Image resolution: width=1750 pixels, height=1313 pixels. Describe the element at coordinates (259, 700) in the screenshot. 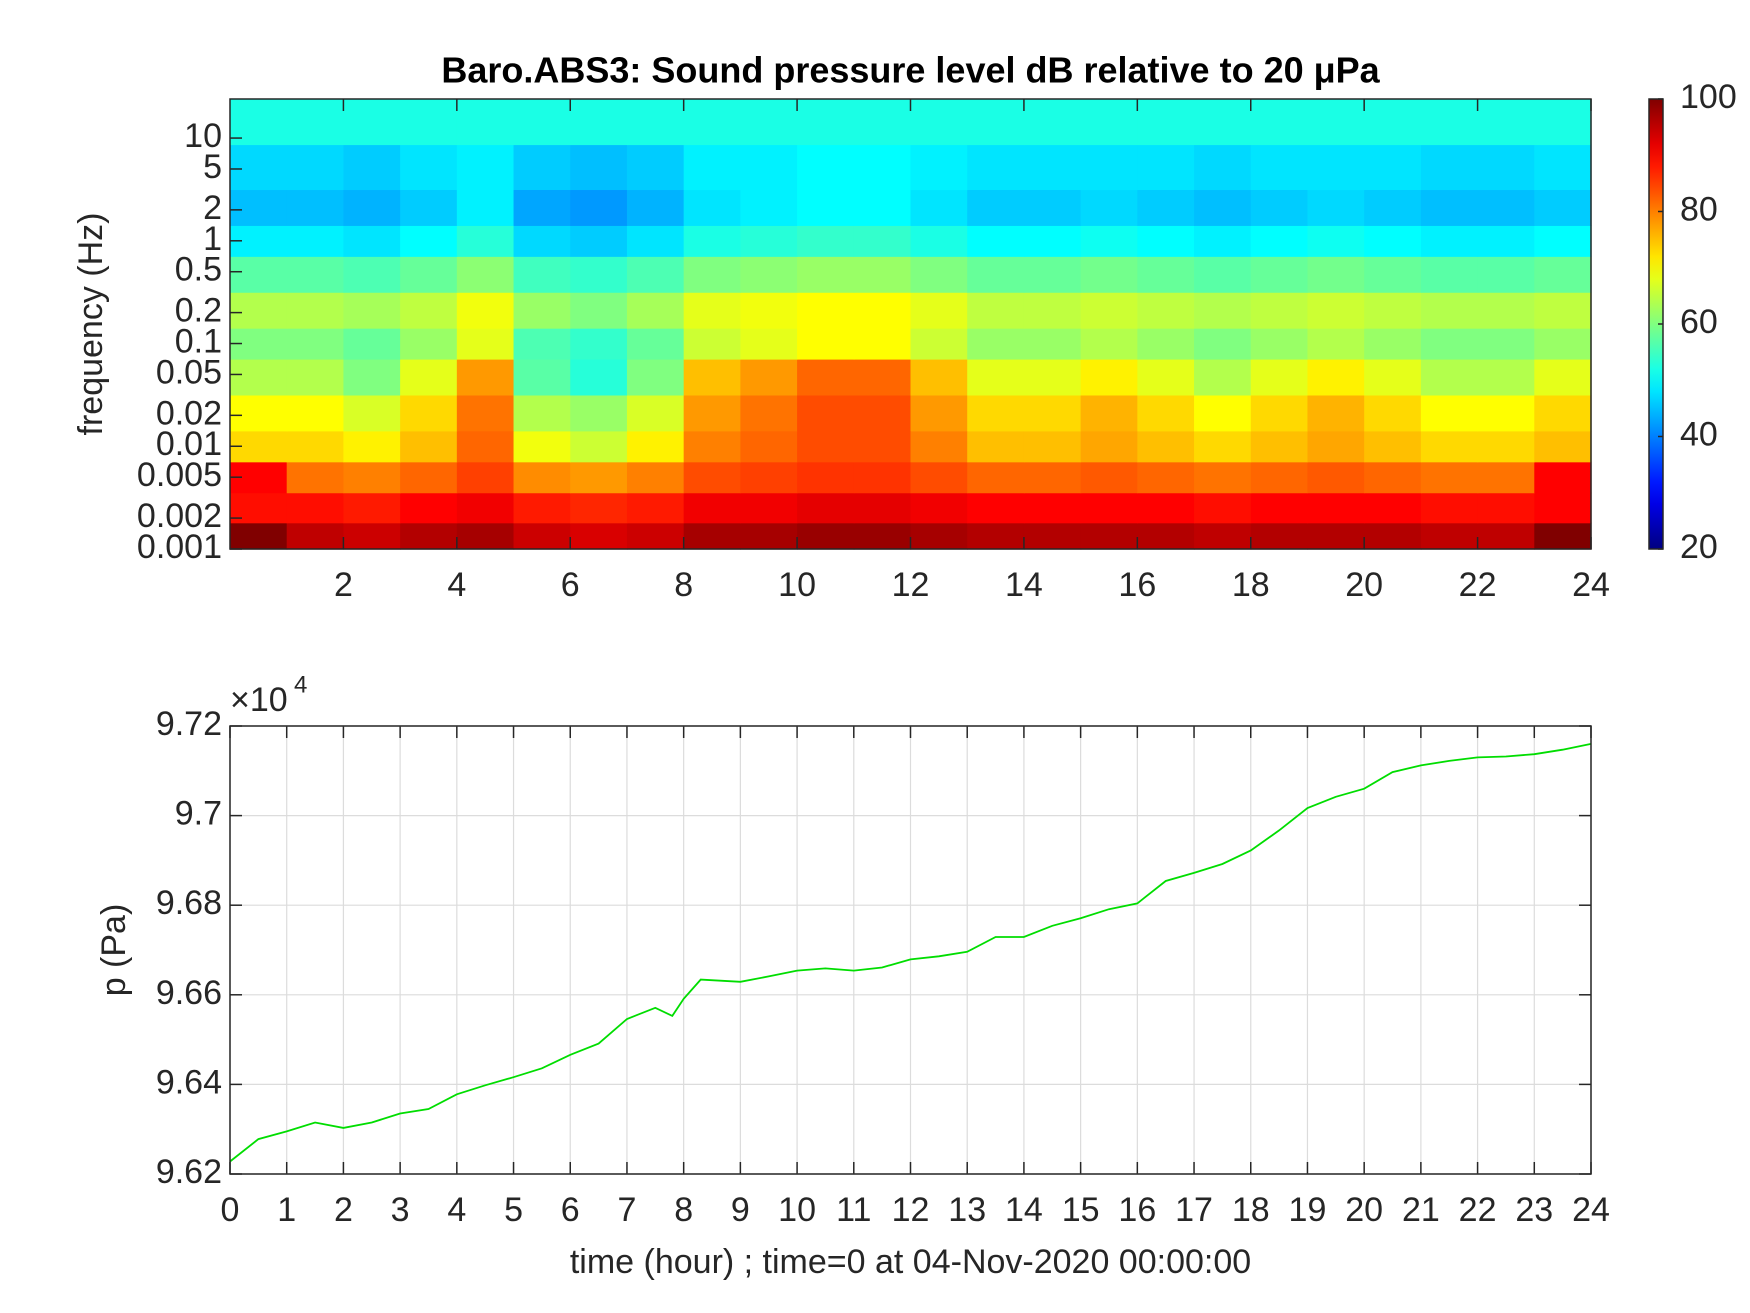

I see `axis-multiplier: ×10` at that location.